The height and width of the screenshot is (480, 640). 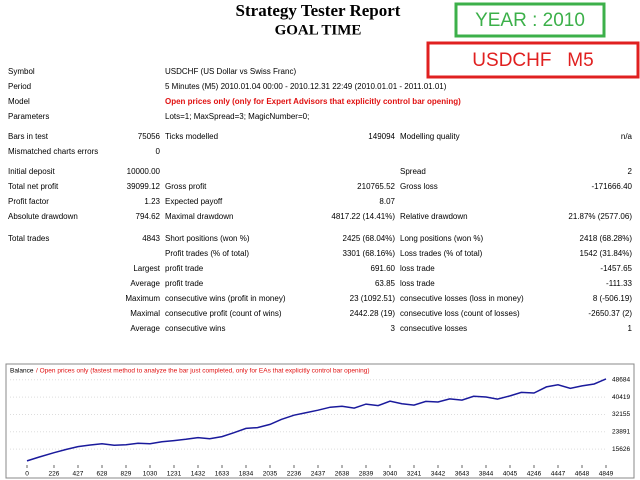 I want to click on x-tick-label: 226, so click(x=54, y=474).